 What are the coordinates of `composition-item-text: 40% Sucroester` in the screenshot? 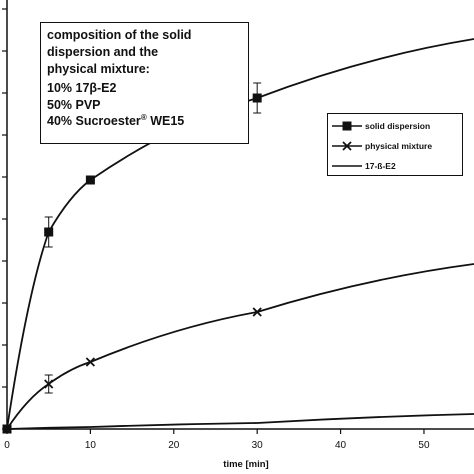 It's located at (94, 121).